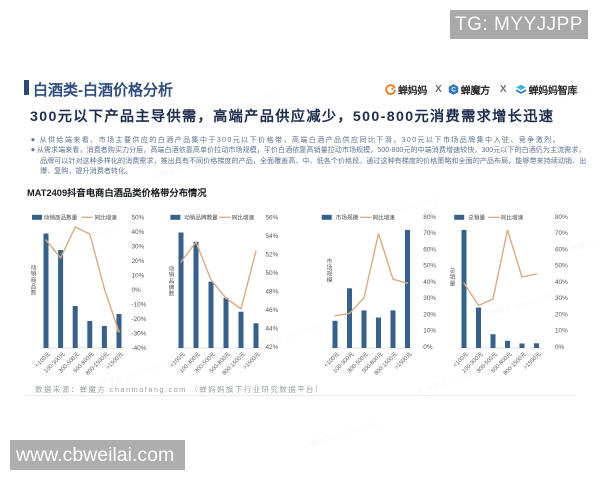 The image size is (600, 480). I want to click on svg-text: 52%, so click(272, 255).